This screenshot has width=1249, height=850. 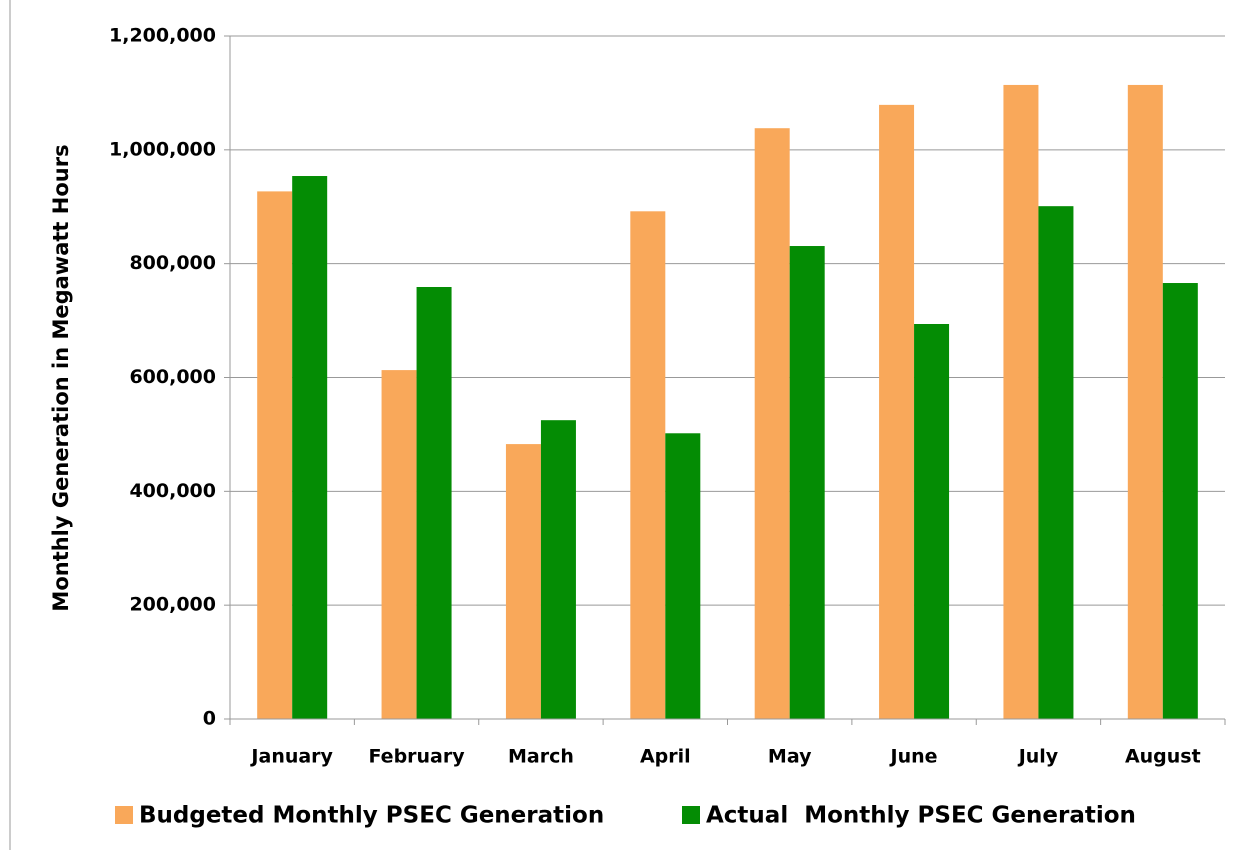 I want to click on x-tick-label: April, so click(x=665, y=757).